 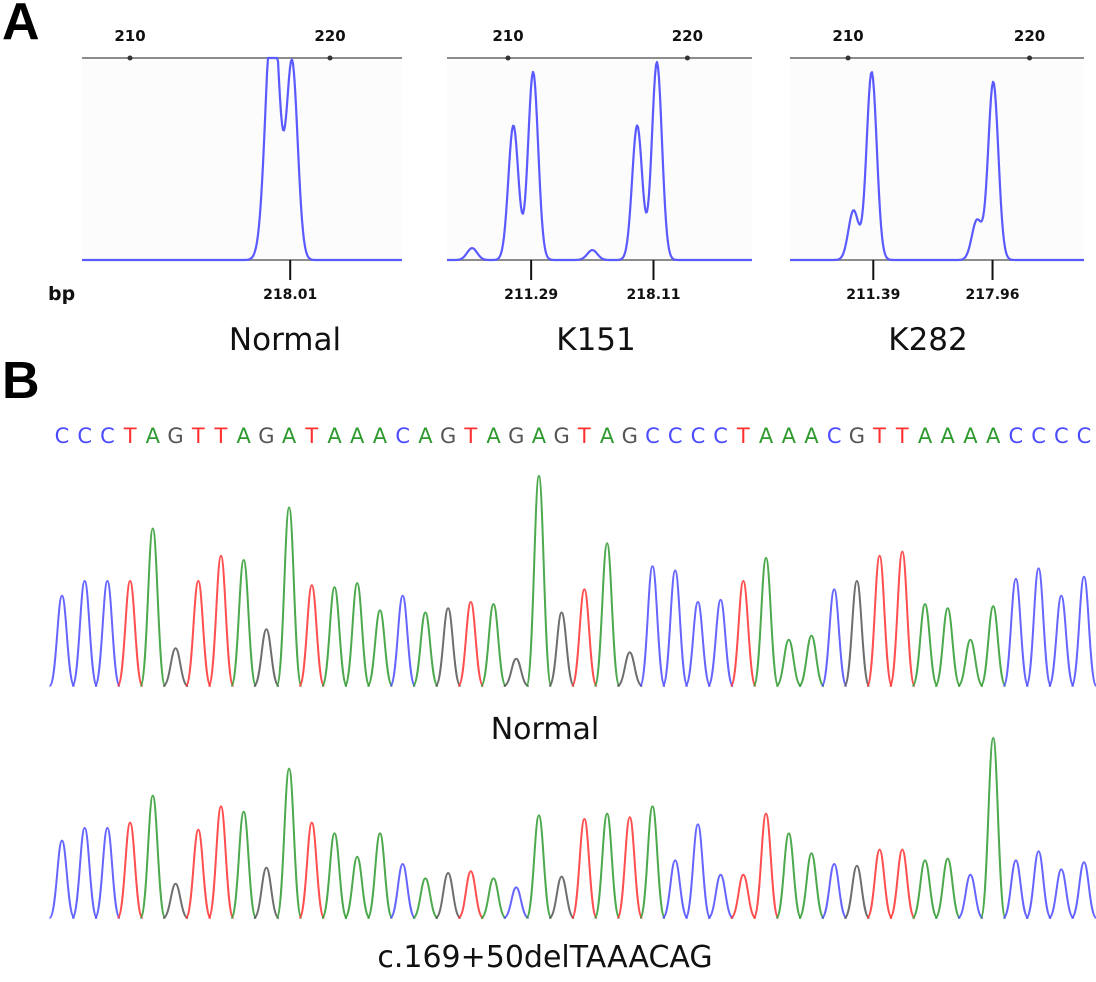 What do you see at coordinates (62, 294) in the screenshot?
I see `bp-unit-label: bp` at bounding box center [62, 294].